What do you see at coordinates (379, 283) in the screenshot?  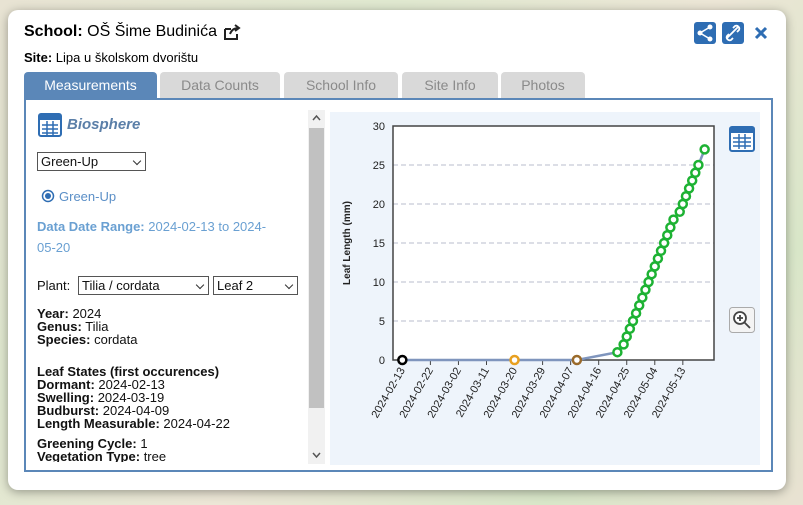 I see `y-tick-label: 10` at bounding box center [379, 283].